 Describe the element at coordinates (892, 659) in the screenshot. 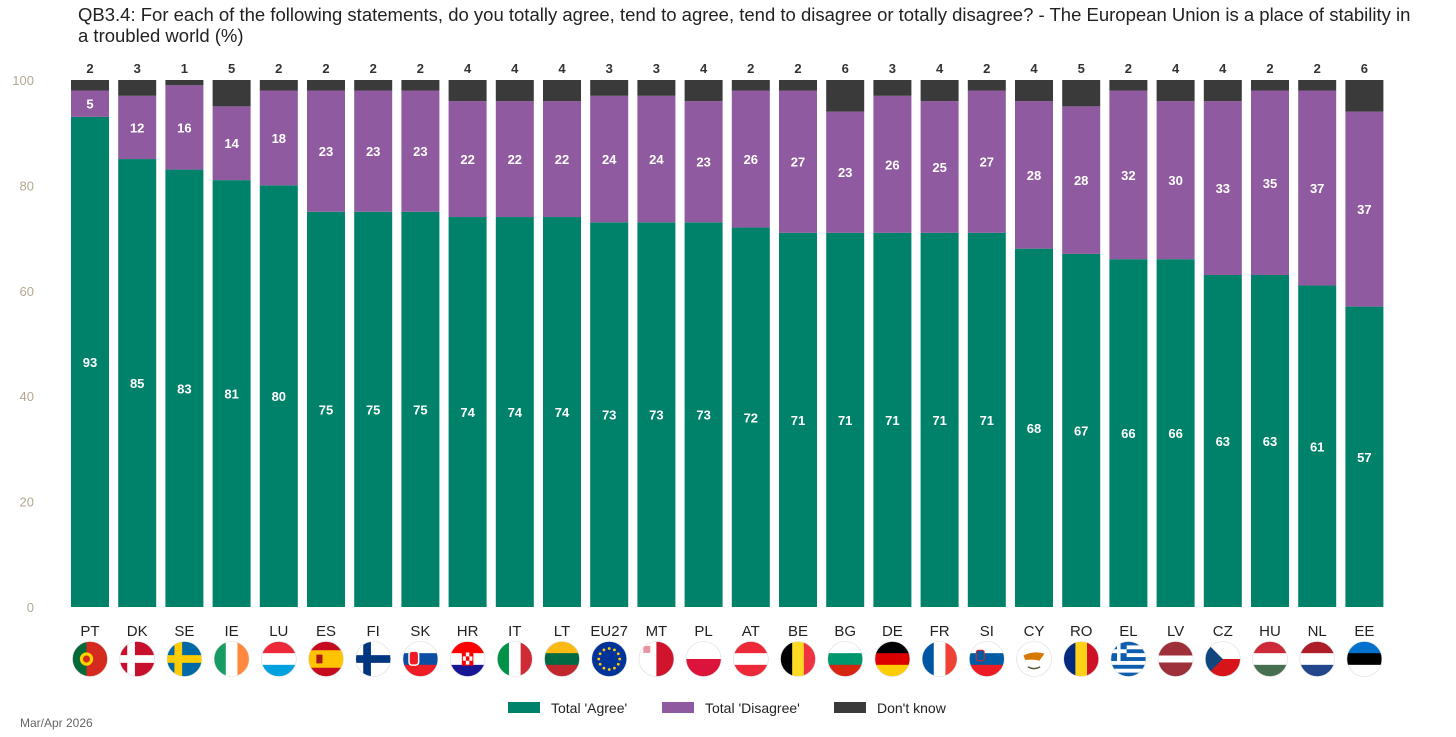

I see `germany-flag` at that location.